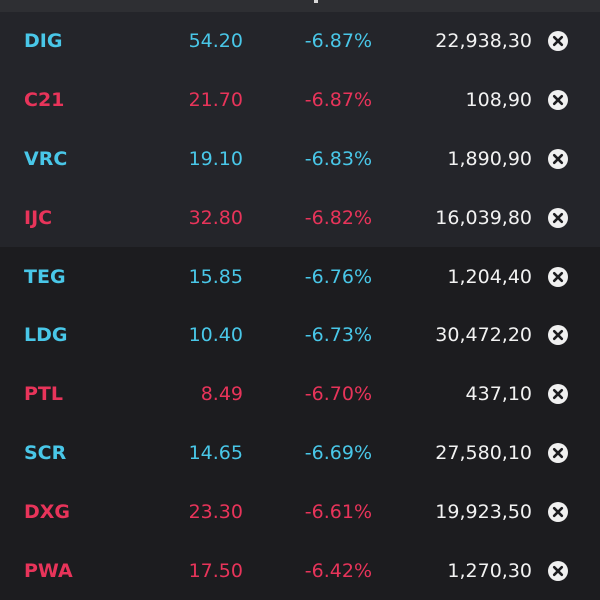 The width and height of the screenshot is (600, 600). I want to click on stock-symbol: TEG, so click(45, 276).